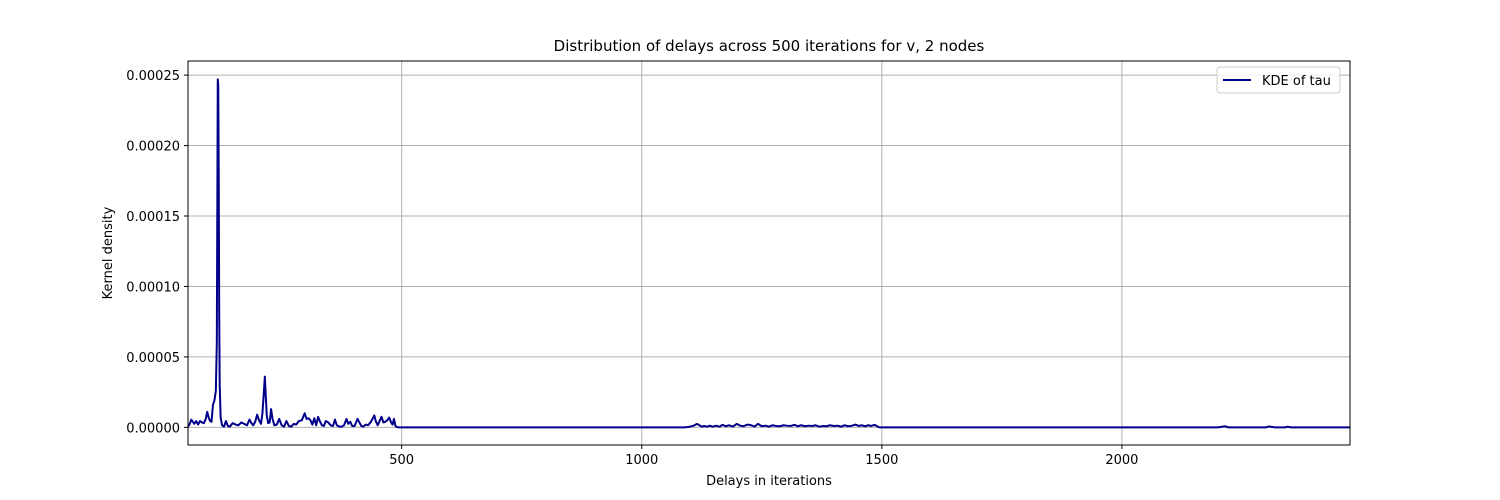 This screenshot has height=500, width=1500. I want to click on x-tick-label: 500, so click(401, 460).